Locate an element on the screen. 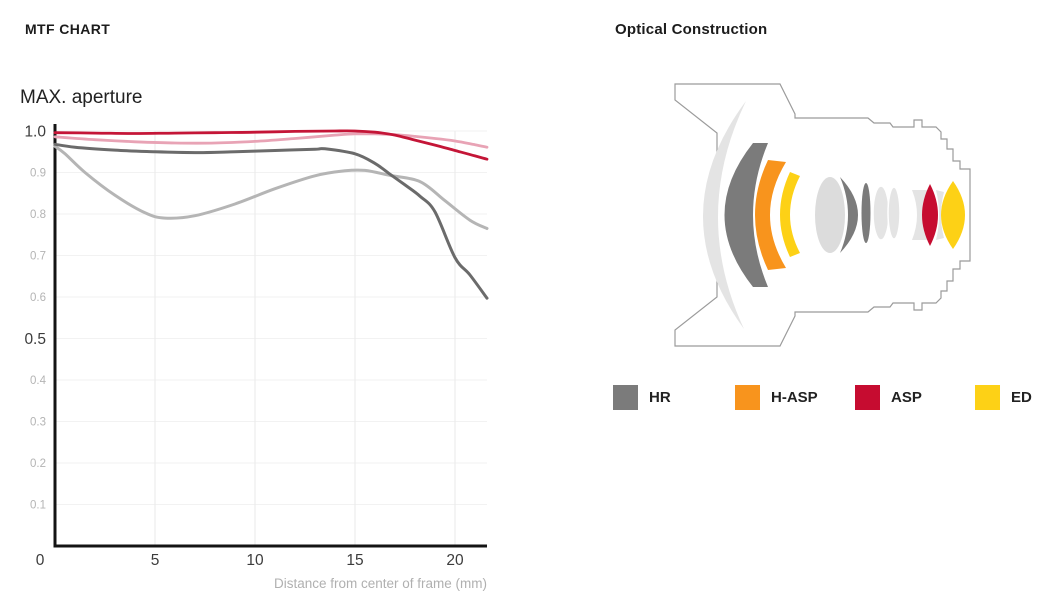 This screenshot has height=611, width=1050. hasp-label: H-ASP is located at coordinates (794, 397).